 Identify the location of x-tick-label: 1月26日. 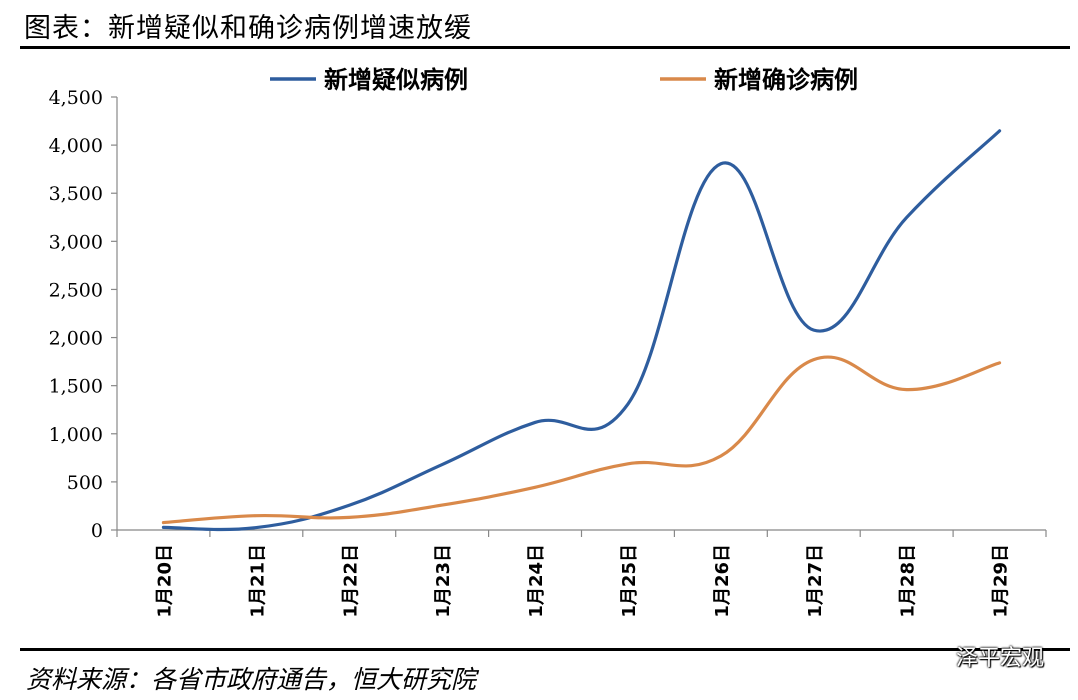
(722, 581).